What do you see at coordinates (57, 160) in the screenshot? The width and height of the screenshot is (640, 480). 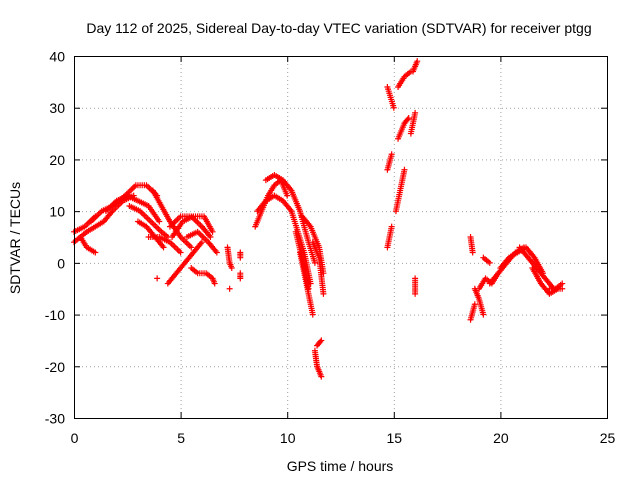 I see `y-tick-label: 20` at bounding box center [57, 160].